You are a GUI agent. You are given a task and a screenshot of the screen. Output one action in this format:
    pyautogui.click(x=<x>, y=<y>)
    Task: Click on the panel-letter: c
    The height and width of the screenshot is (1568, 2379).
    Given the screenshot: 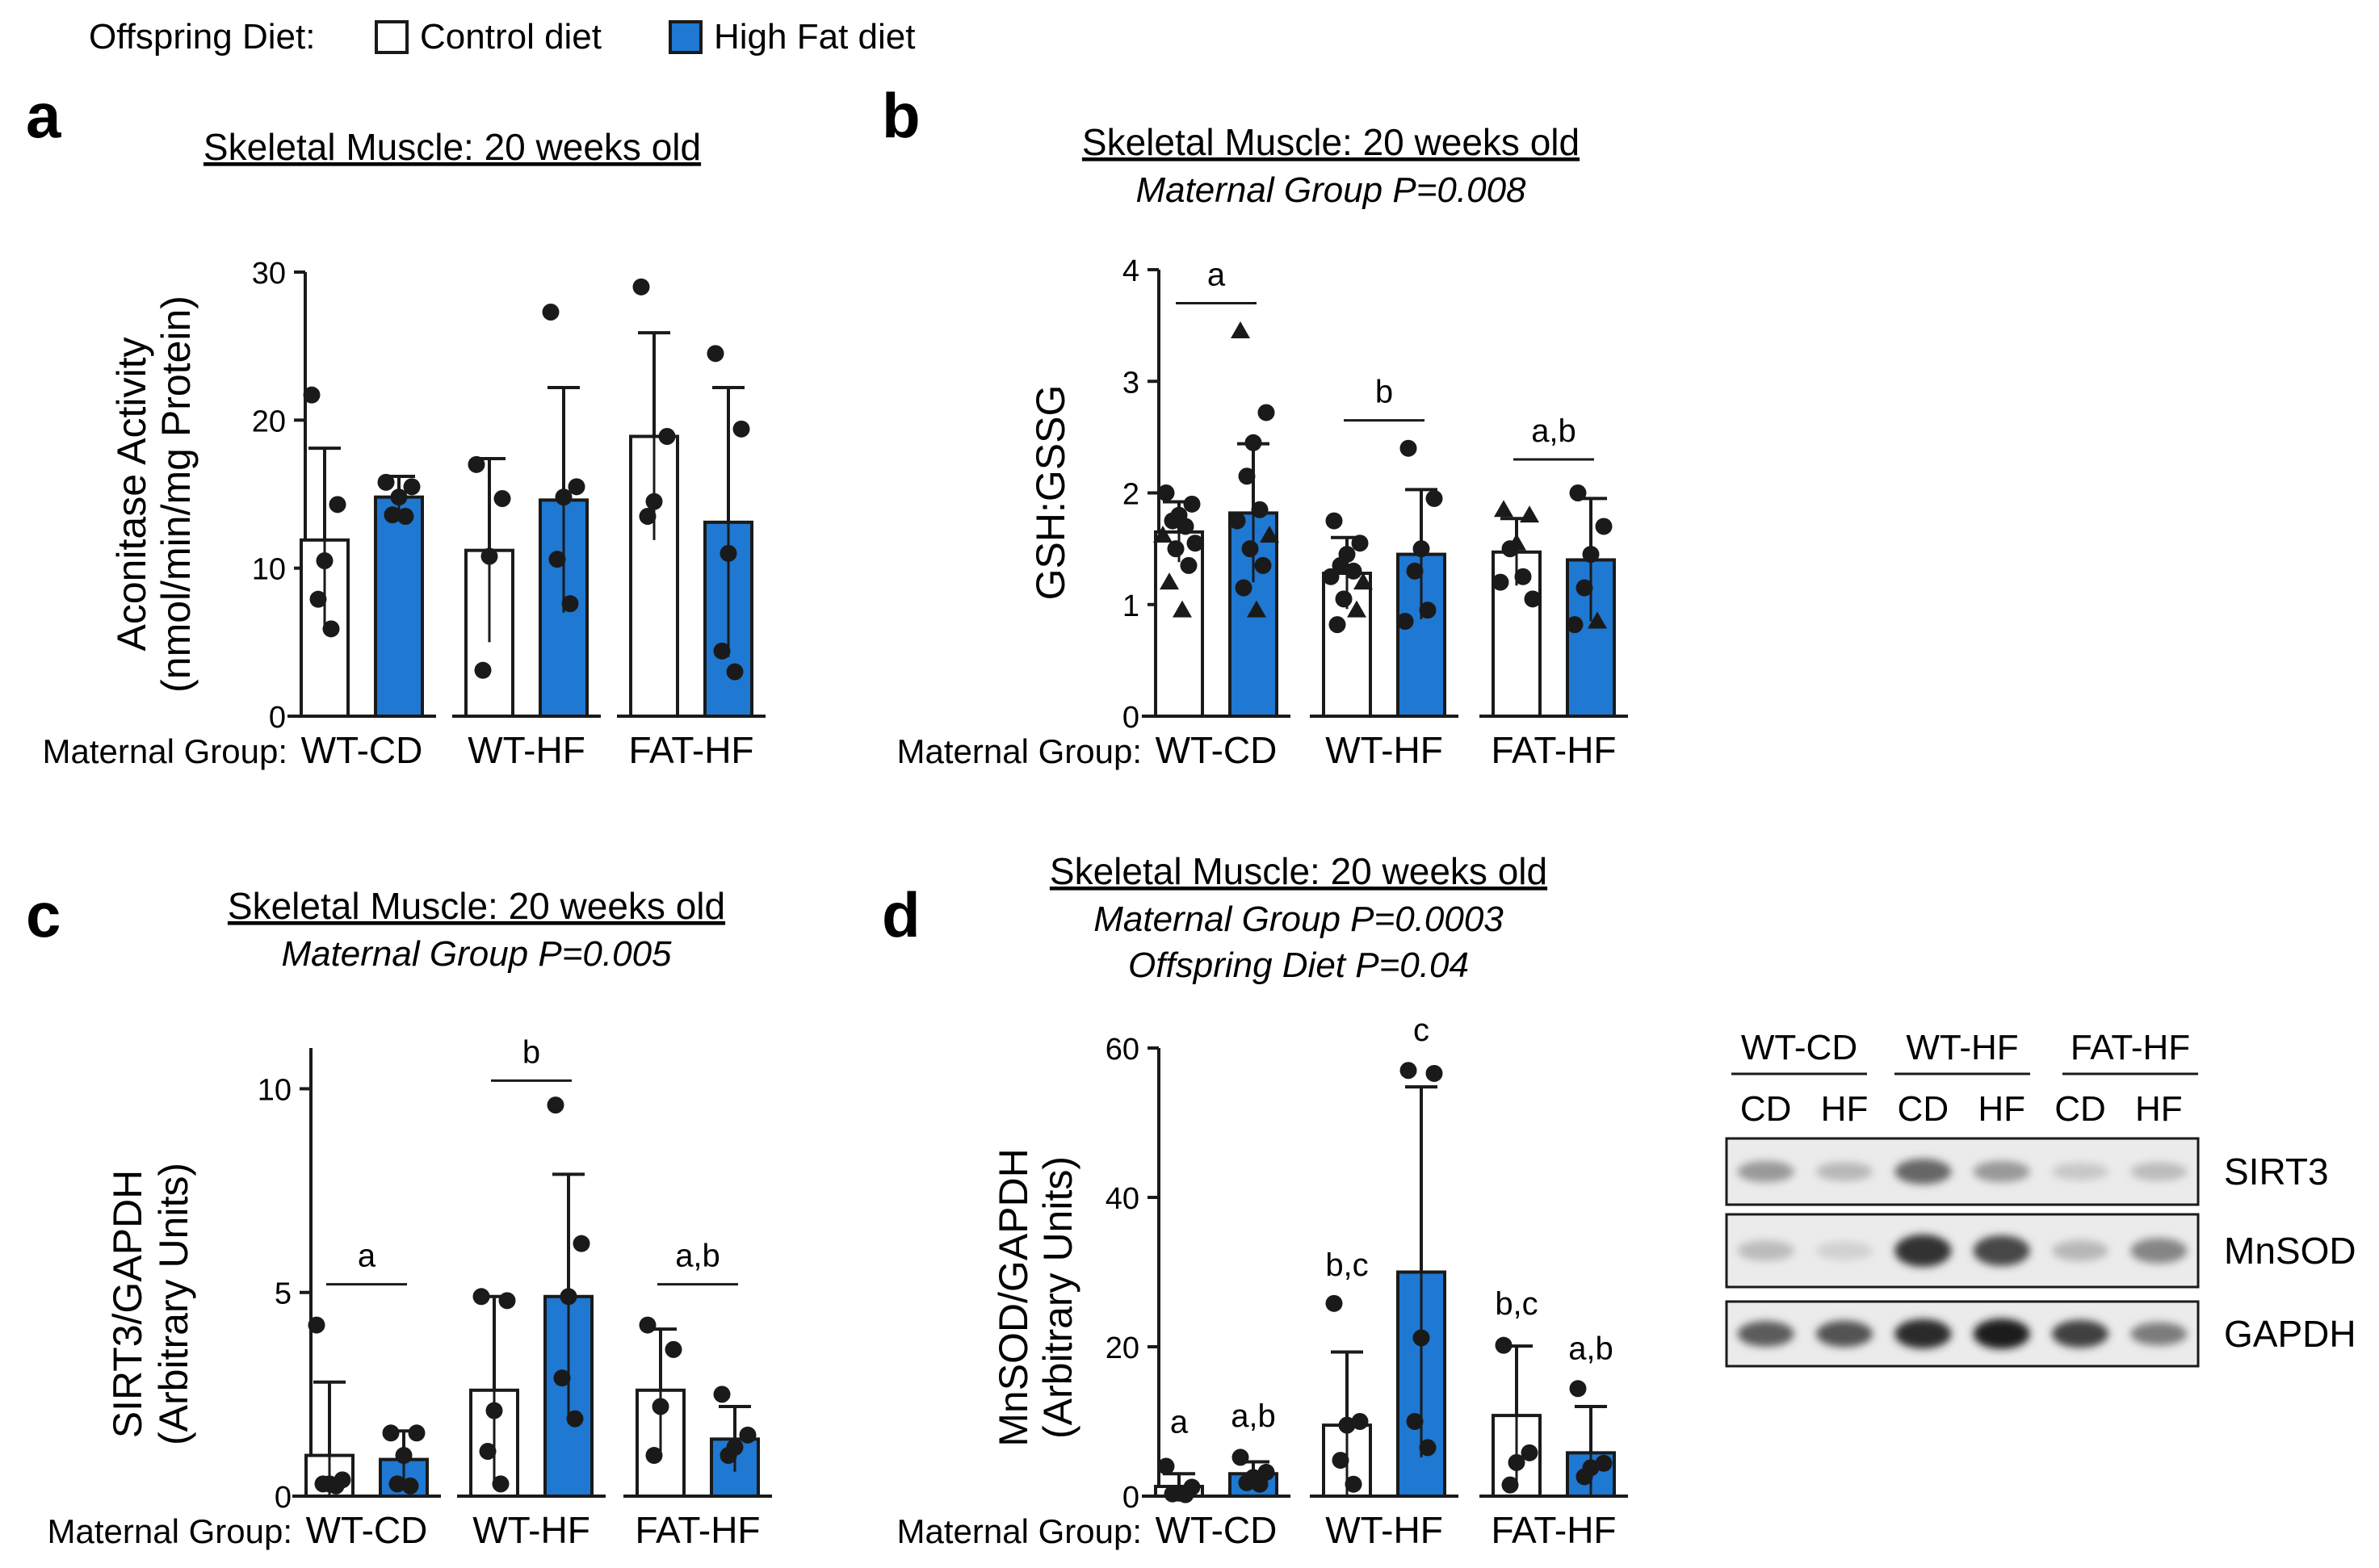 What is the action you would take?
    pyautogui.click(x=43, y=914)
    